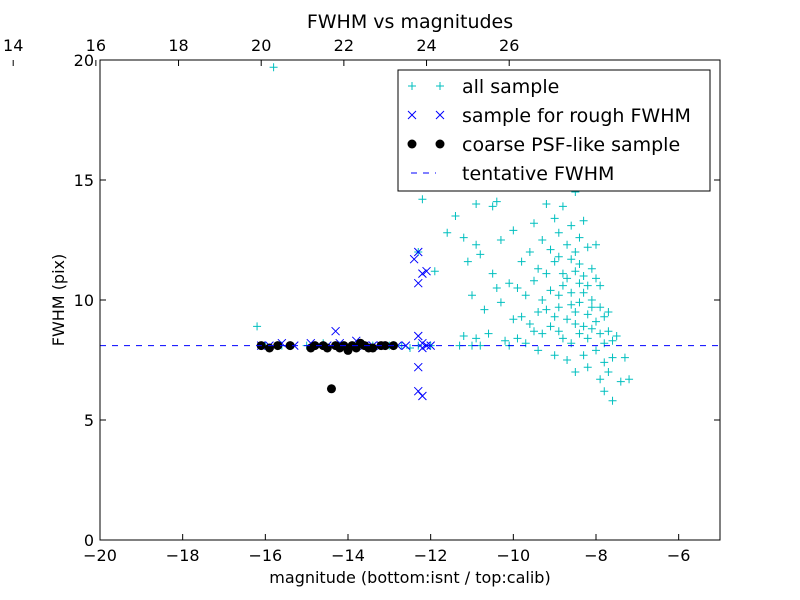  I want to click on top-tick-label: 26, so click(509, 45).